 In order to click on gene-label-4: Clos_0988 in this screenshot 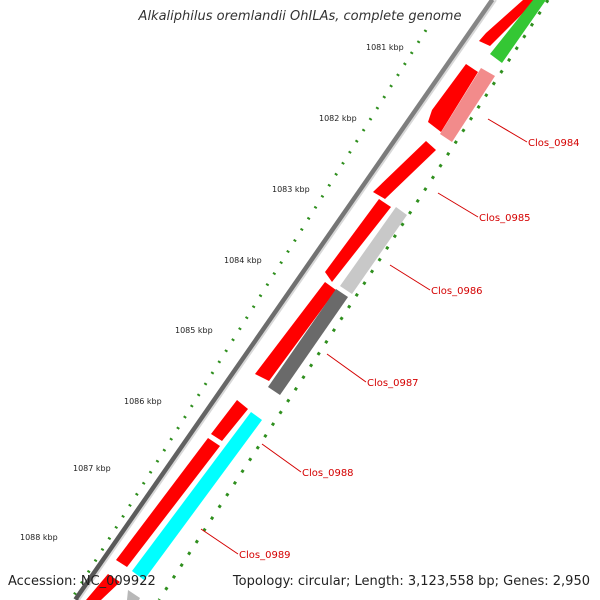, I will do `click(328, 473)`.